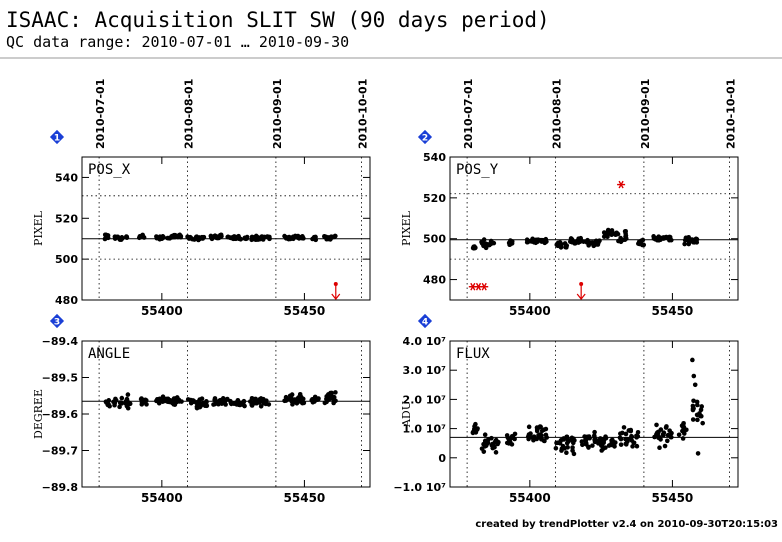 The image size is (782, 542). I want to click on x-tick-label: 55400, so click(530, 311).